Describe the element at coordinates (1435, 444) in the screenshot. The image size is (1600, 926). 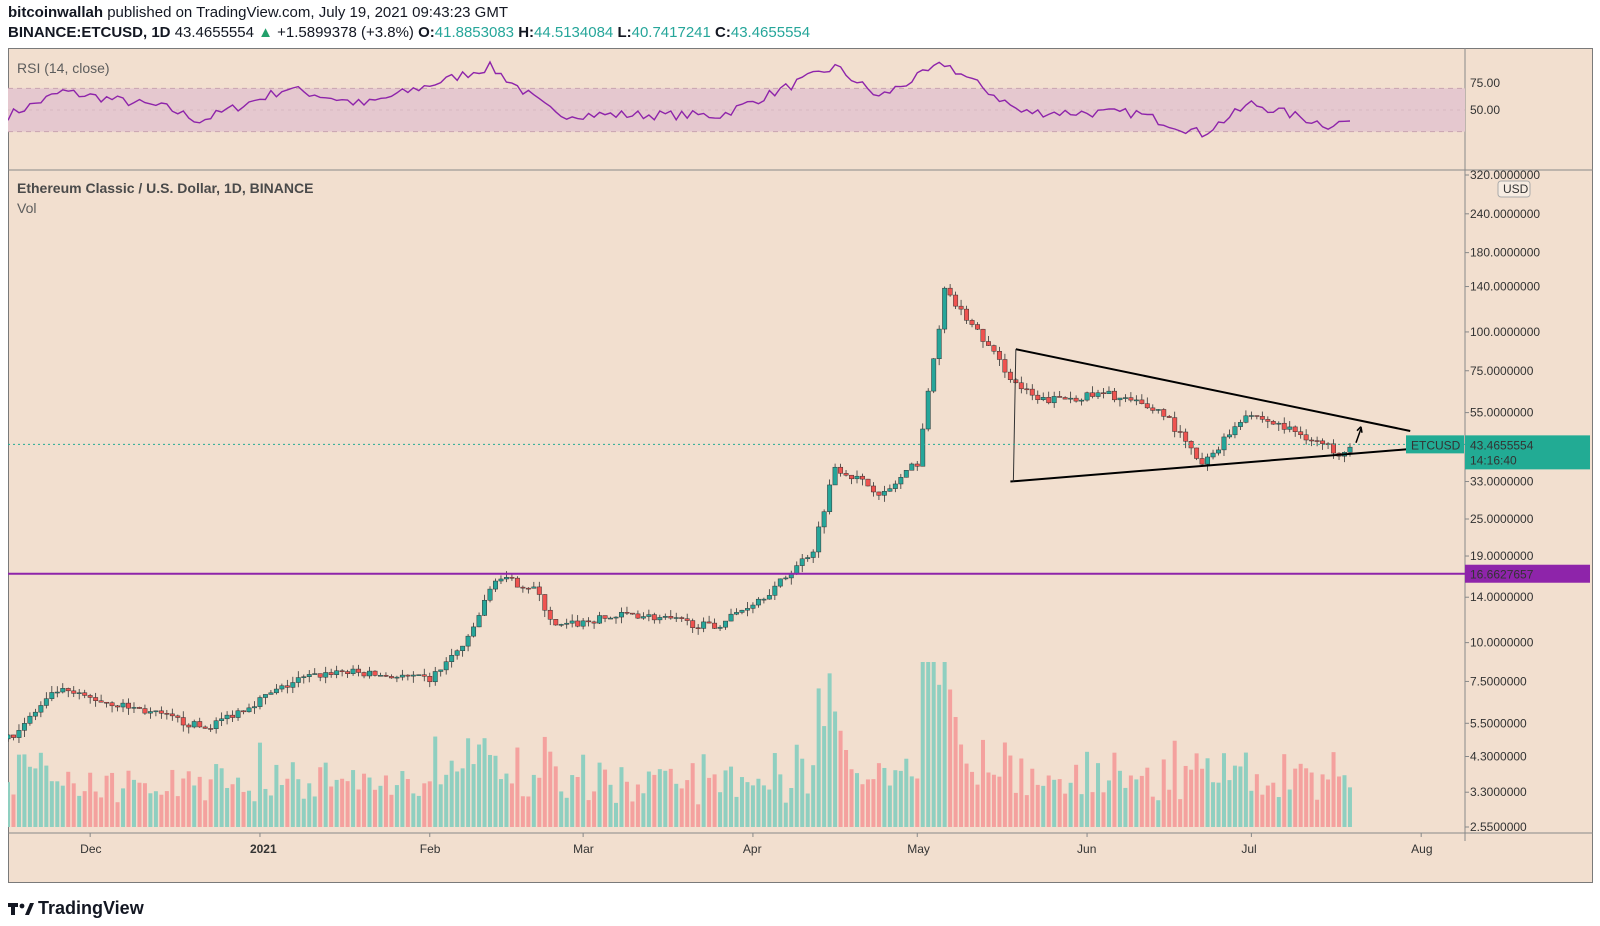
I see `symbol-tag` at that location.